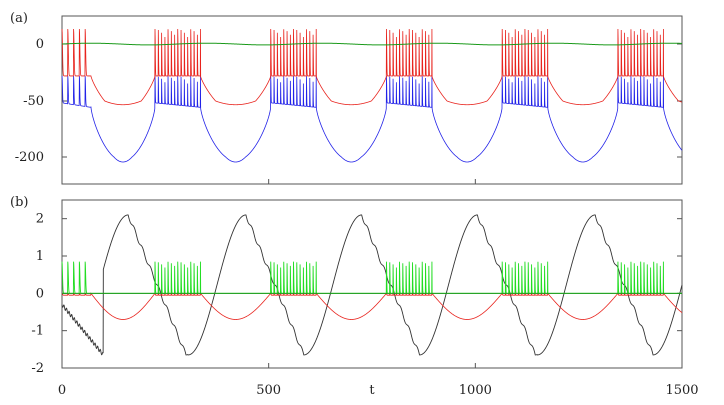 The height and width of the screenshot is (405, 724). I want to click on panel-b-x-ticks: 0 500 1000 1500, so click(378, 380).